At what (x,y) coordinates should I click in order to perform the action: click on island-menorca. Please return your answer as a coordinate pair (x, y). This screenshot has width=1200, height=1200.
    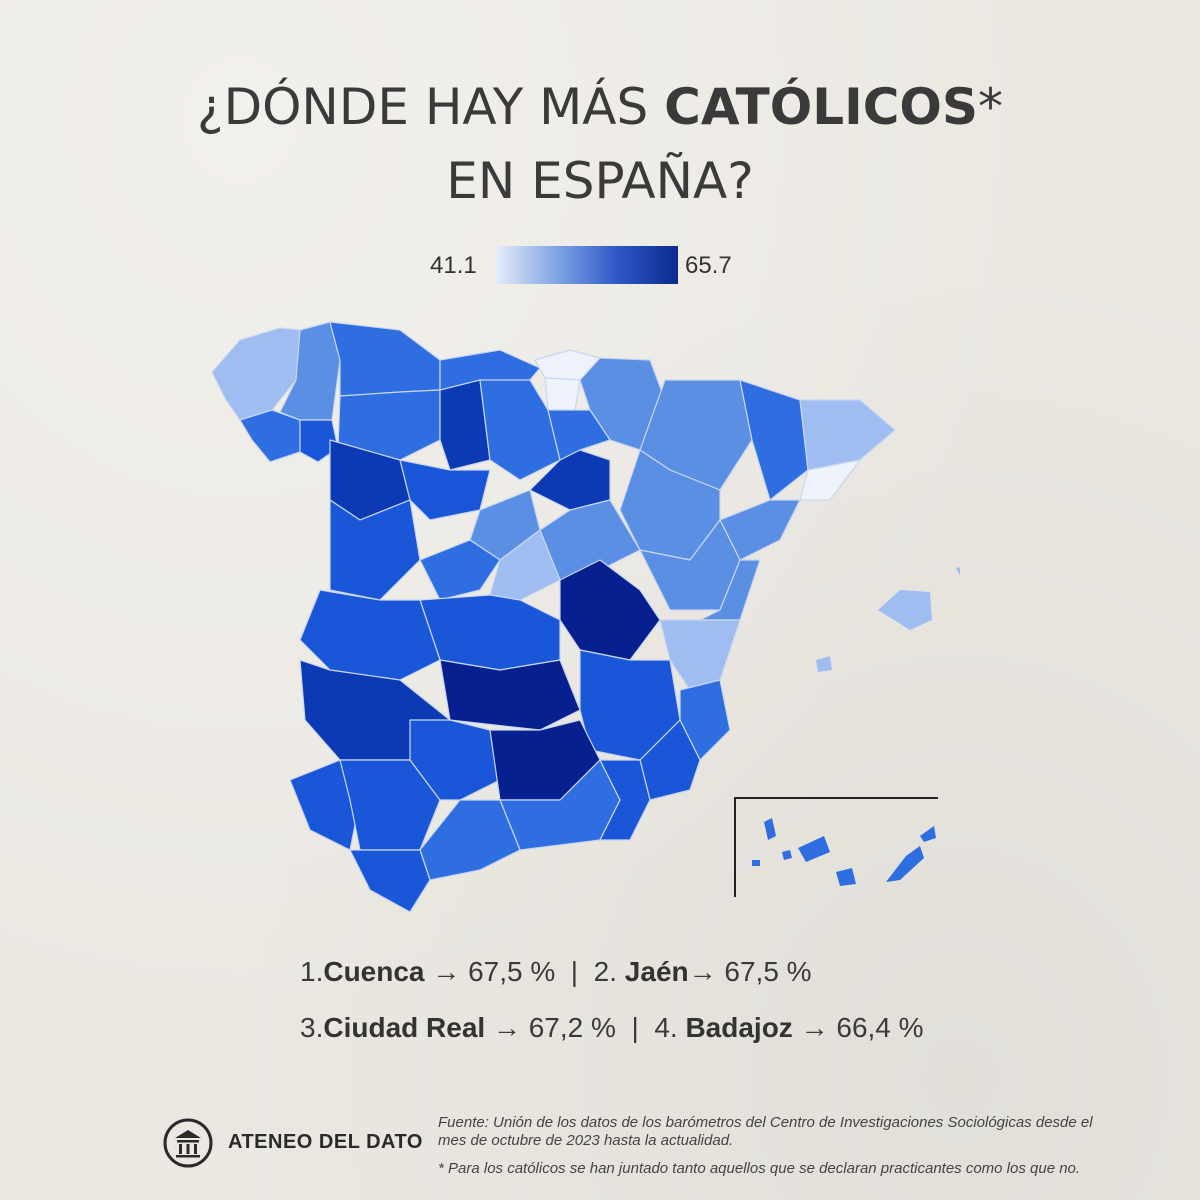
    Looking at the image, I should click on (958, 571).